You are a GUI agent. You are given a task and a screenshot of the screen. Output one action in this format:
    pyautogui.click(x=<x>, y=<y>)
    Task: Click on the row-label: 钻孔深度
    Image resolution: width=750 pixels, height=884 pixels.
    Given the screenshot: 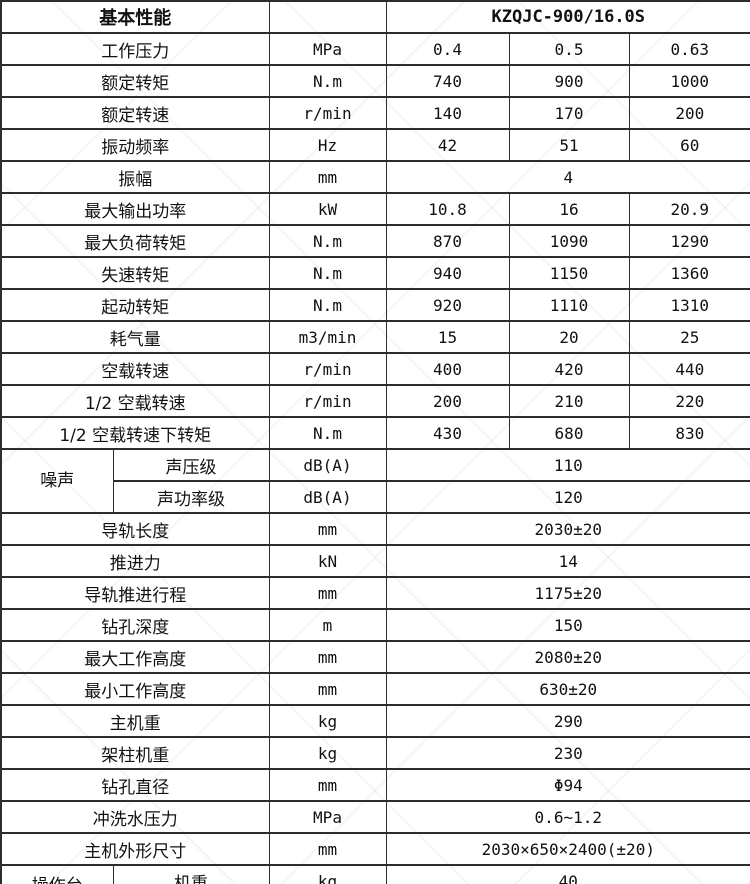 What is the action you would take?
    pyautogui.click(x=135, y=625)
    